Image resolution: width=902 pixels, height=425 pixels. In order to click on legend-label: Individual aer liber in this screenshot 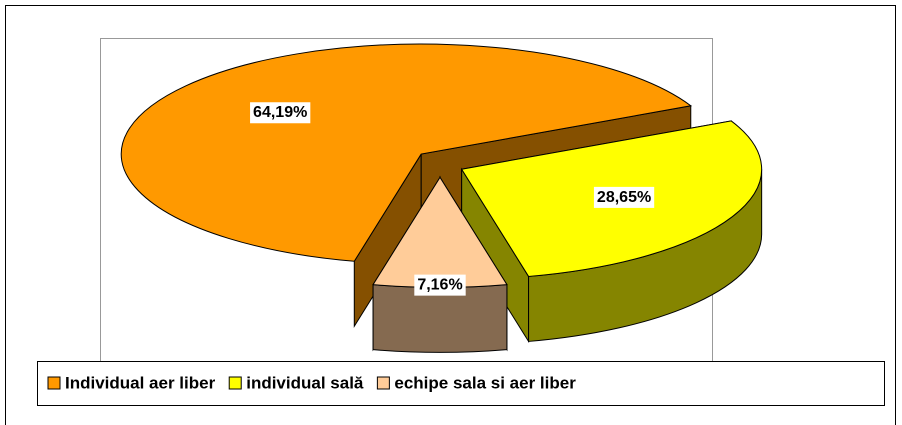, I will do `click(140, 382)`.